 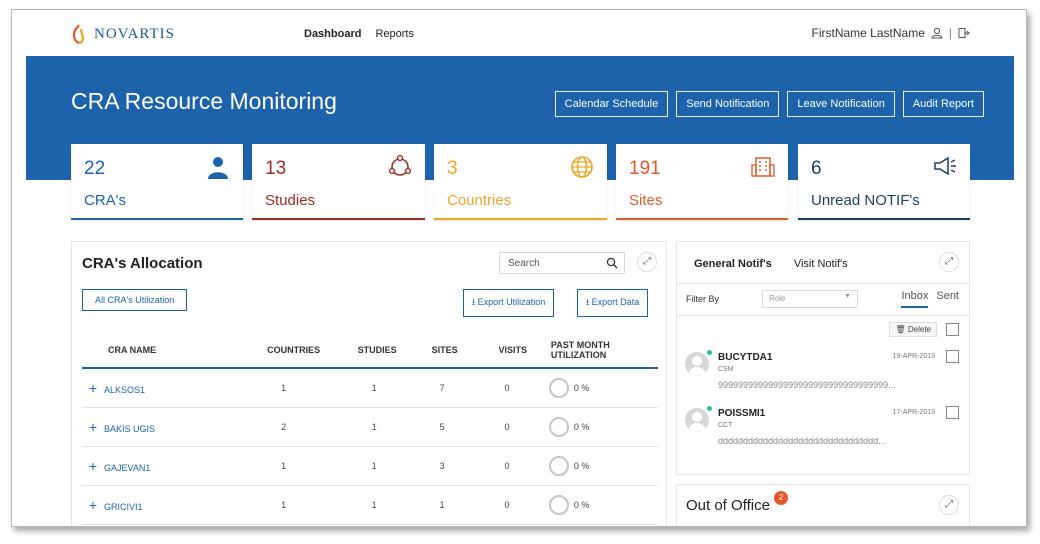 What do you see at coordinates (943, 104) in the screenshot?
I see `audit-report-button: Audit Report` at bounding box center [943, 104].